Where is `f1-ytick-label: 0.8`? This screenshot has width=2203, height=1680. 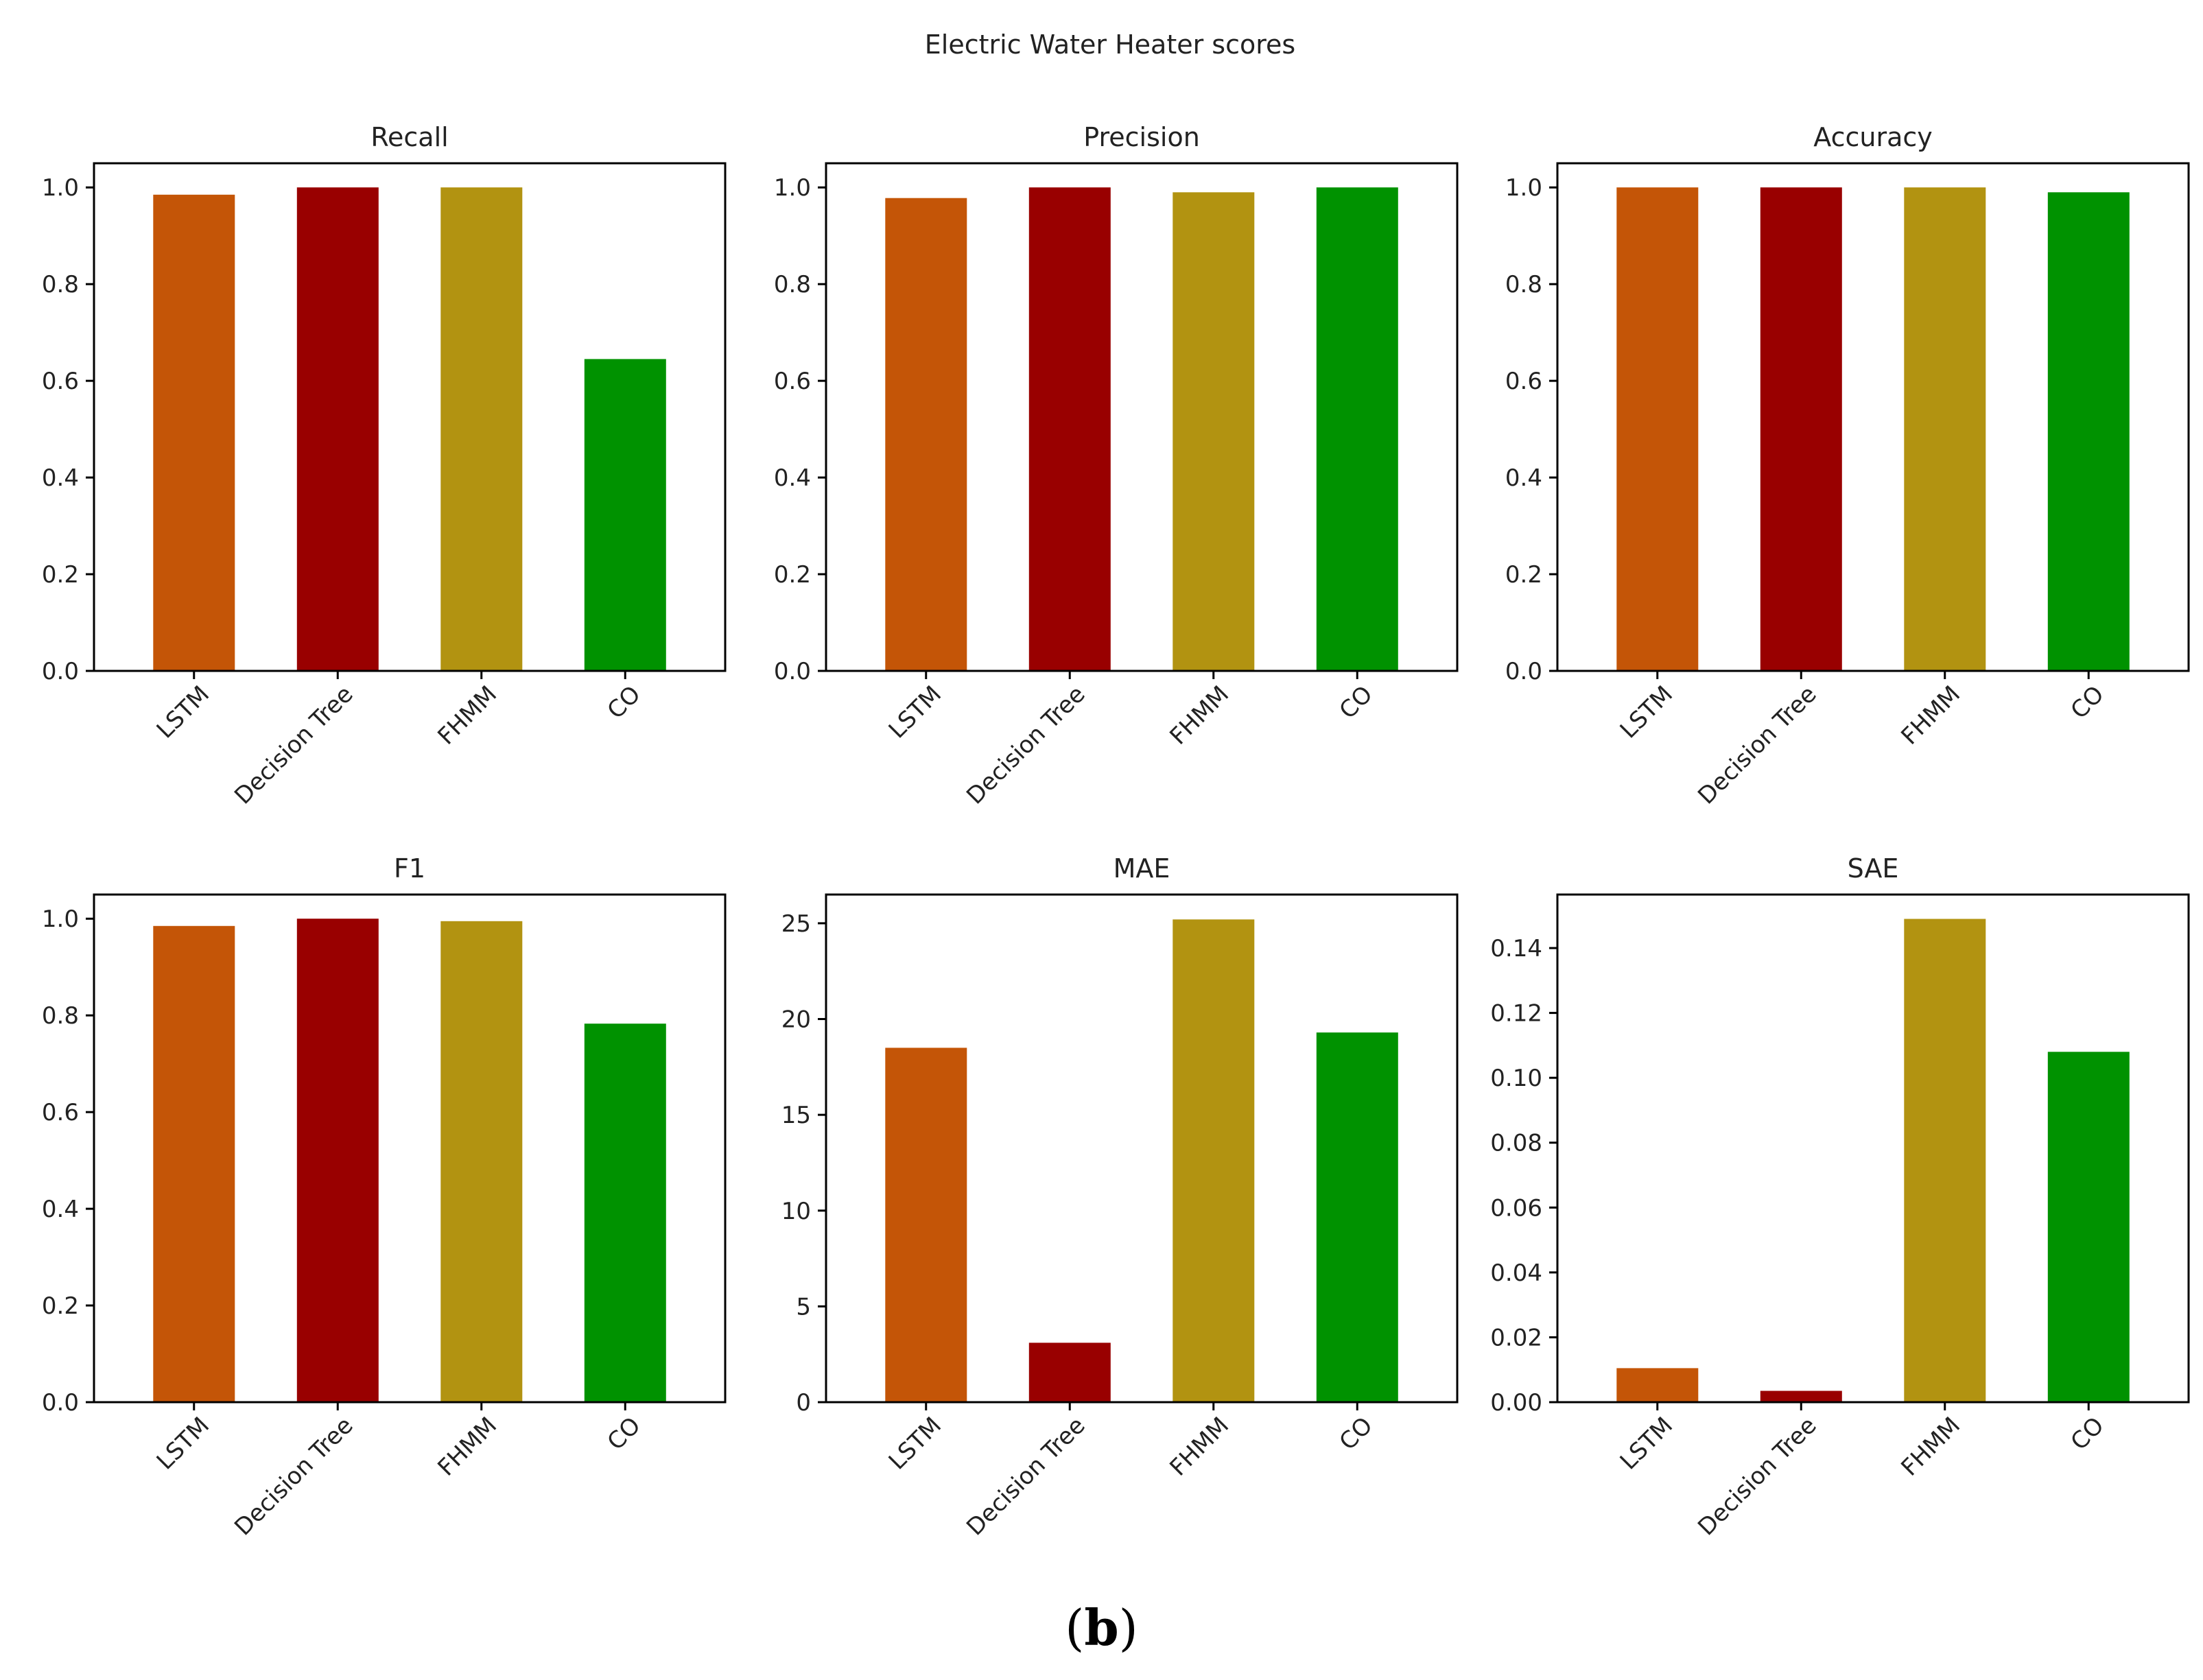
f1-ytick-label: 0.8 is located at coordinates (61, 1016).